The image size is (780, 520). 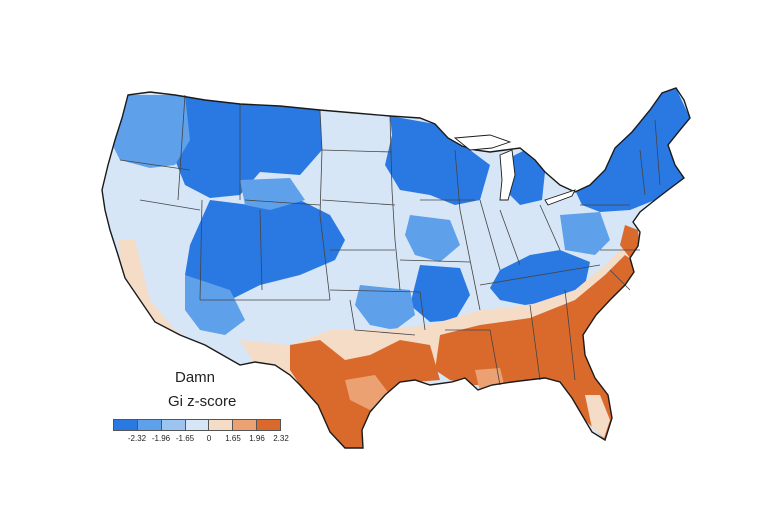 I want to click on lake-superior, so click(x=482, y=142).